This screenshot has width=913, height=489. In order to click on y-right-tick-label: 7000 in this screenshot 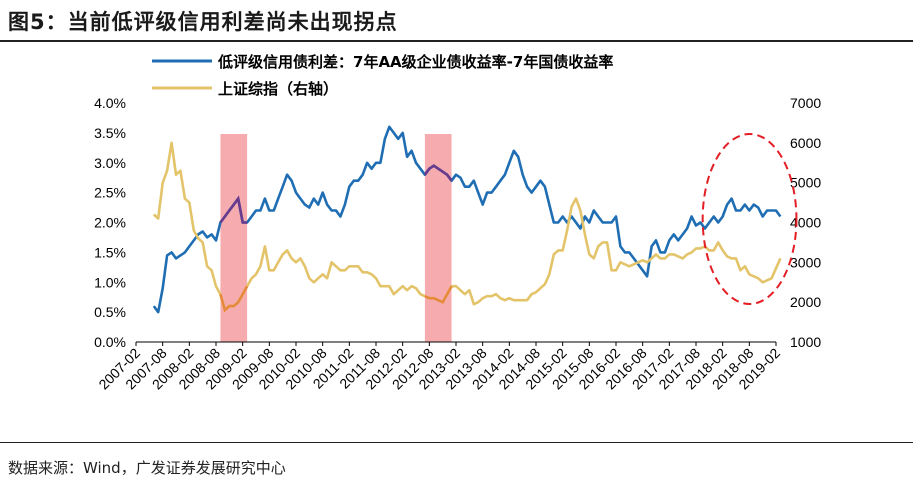, I will do `click(805, 103)`.